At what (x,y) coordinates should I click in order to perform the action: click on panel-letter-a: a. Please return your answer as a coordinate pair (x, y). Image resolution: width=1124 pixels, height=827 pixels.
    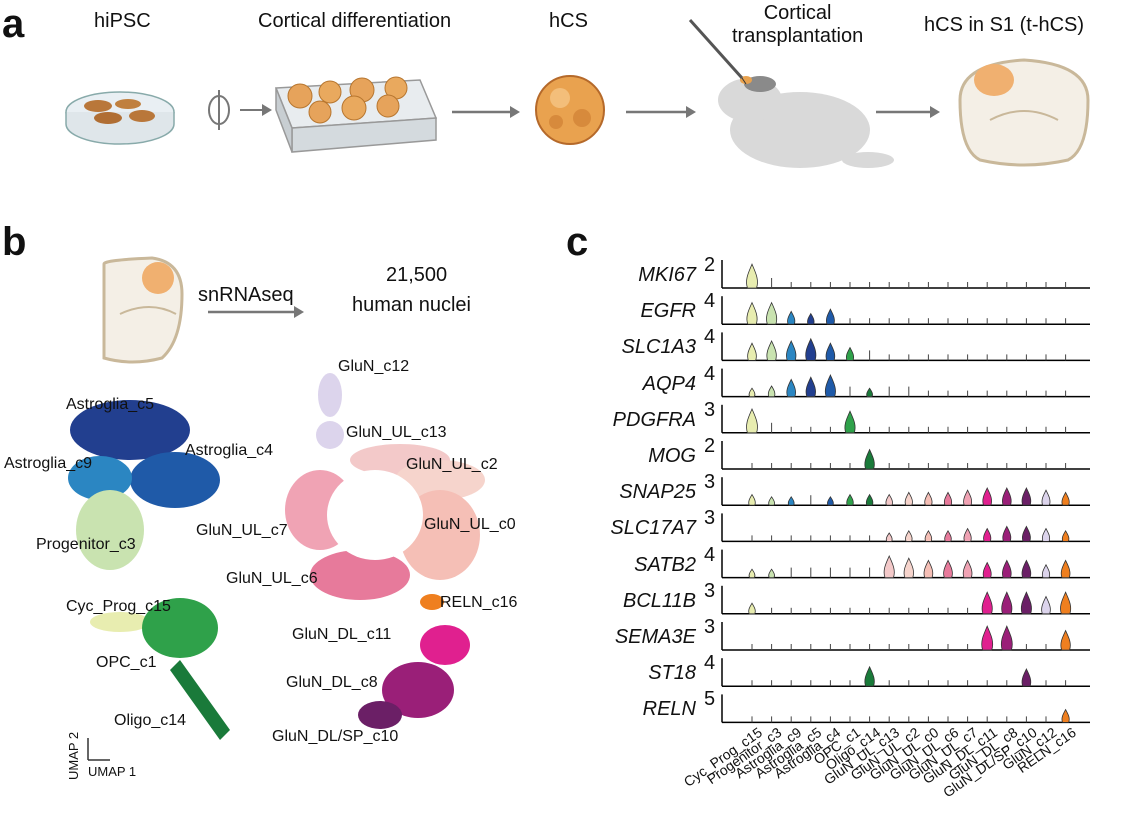
    Looking at the image, I should click on (13, 24).